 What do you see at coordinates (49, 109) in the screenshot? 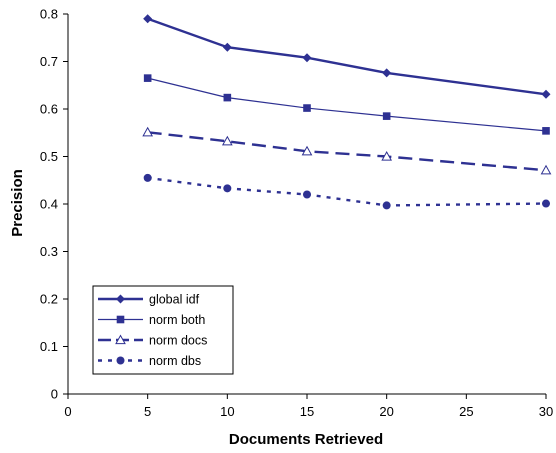
I see `y-tick-label: 0.6` at bounding box center [49, 109].